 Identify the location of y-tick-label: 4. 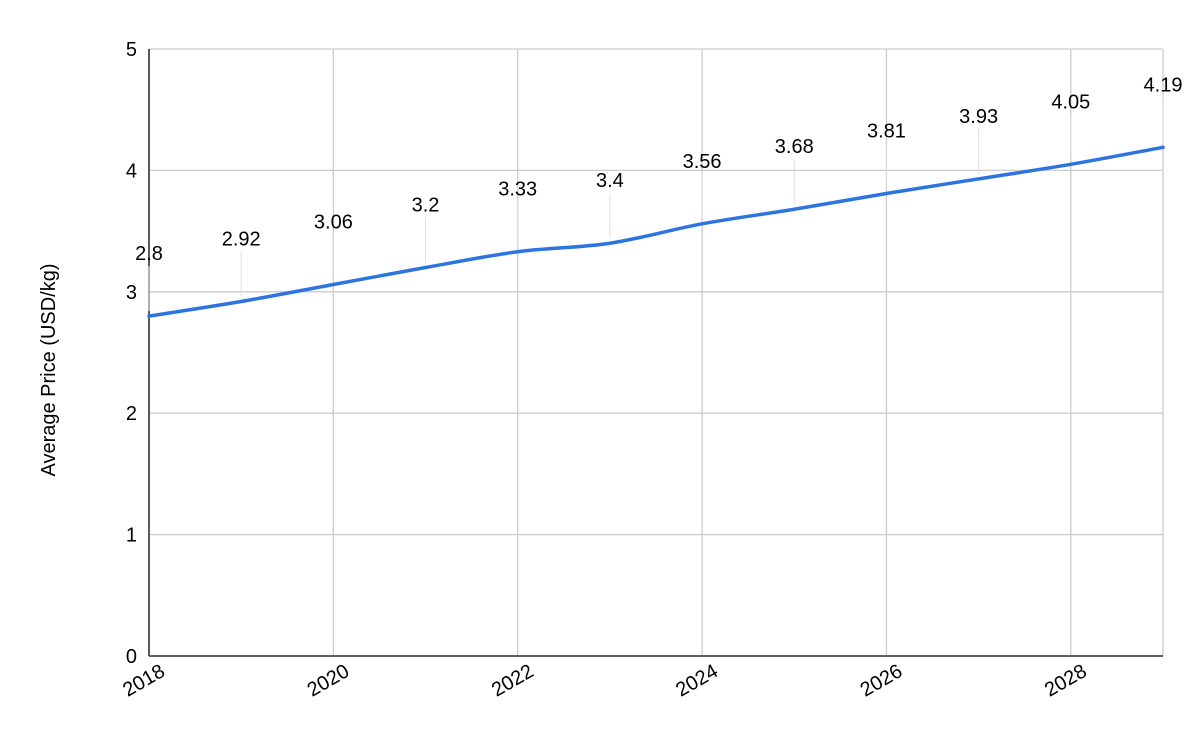
(131, 171).